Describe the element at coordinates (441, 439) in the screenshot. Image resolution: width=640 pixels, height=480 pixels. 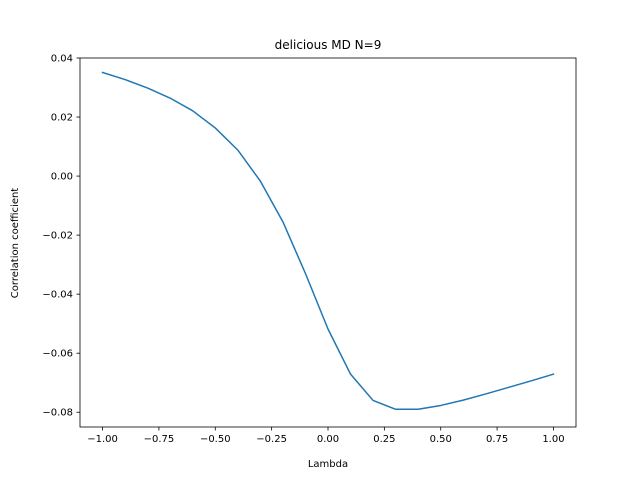
I see `x-tick-label: 0.50` at that location.